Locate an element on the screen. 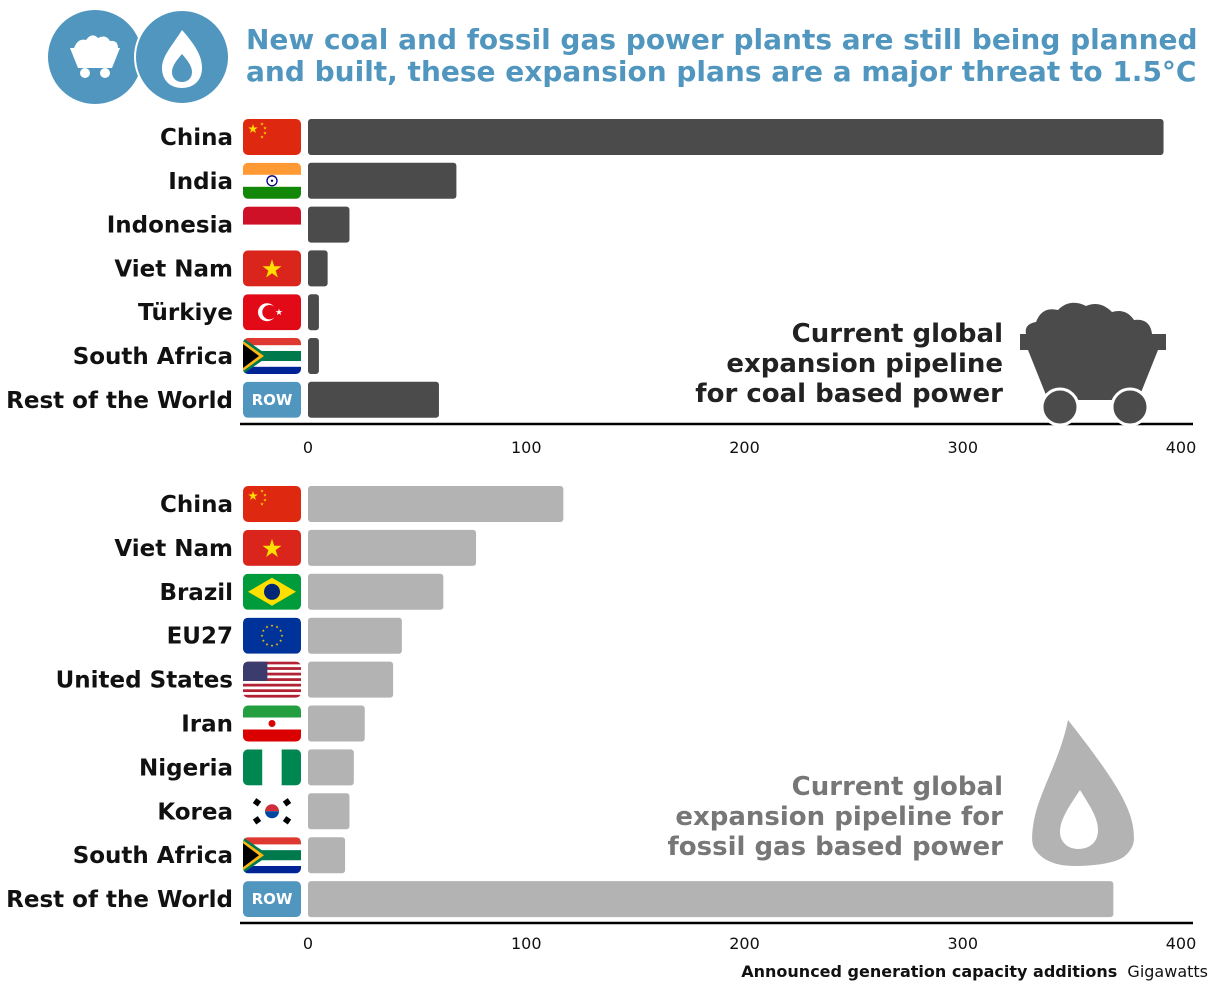 This screenshot has width=1220, height=985. x-axis-title-text: Announced generation capacity additions is located at coordinates (929, 971).